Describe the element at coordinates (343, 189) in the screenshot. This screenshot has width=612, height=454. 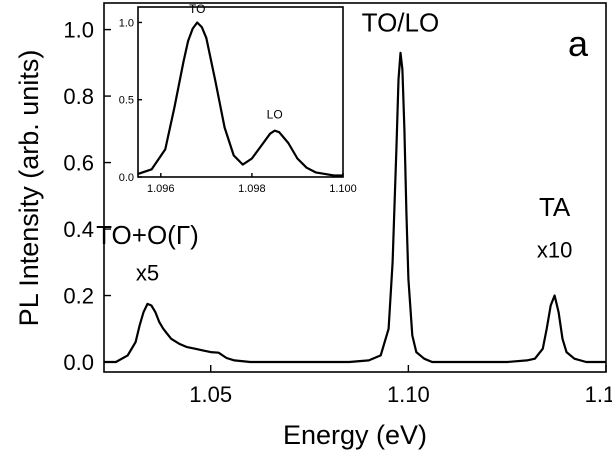
I see `inset-x-tick-label: 1.100` at that location.